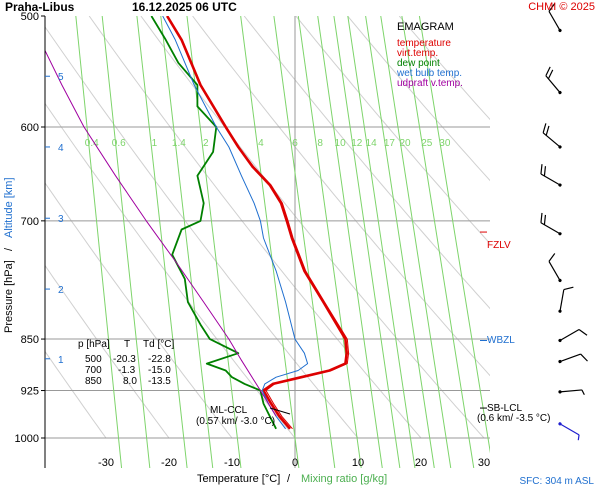  What do you see at coordinates (30, 392) in the screenshot?
I see `y-tick-label: 925` at bounding box center [30, 392].